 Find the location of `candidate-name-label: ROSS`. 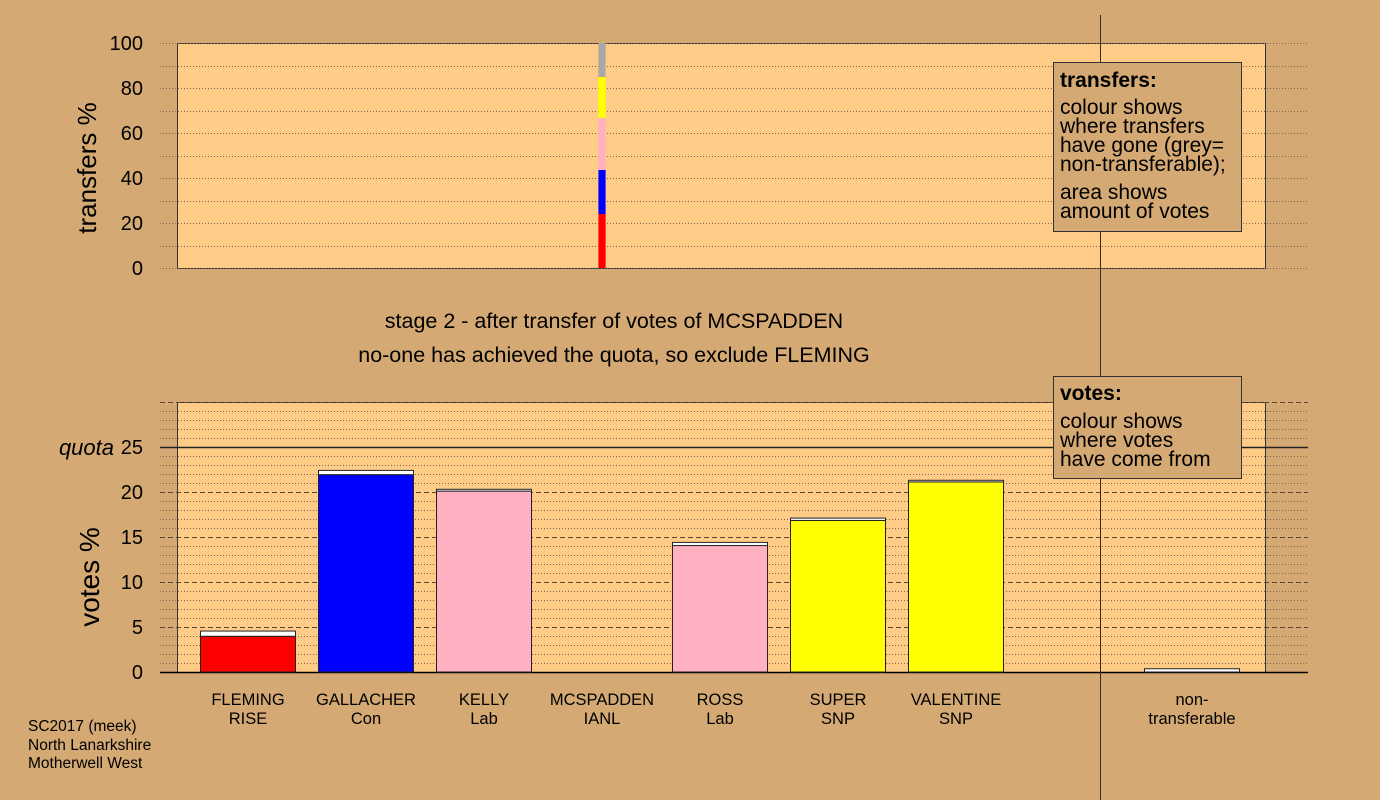

candidate-name-label: ROSS is located at coordinates (720, 700).